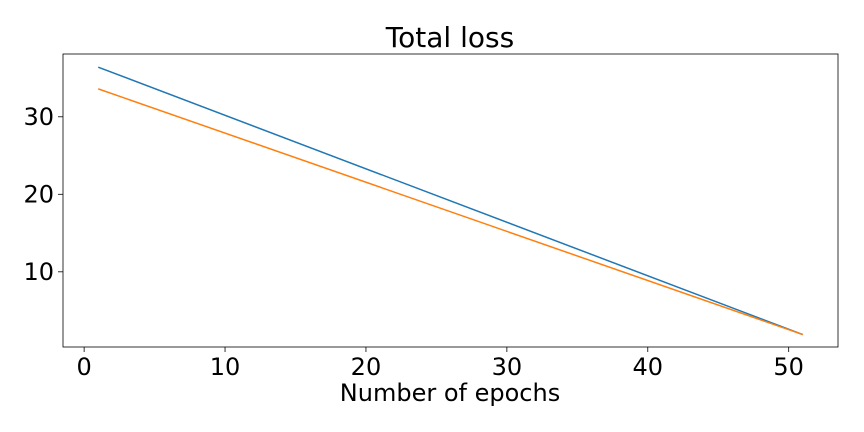 The width and height of the screenshot is (864, 432). Describe the element at coordinates (38, 272) in the screenshot. I see `y-tick-label: 10` at that location.